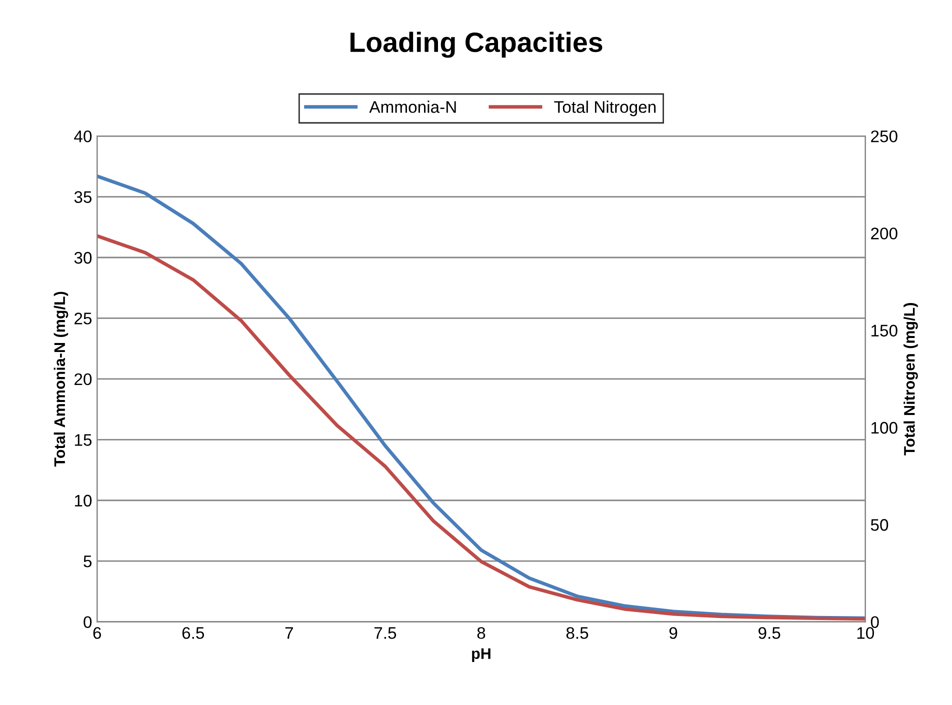 This screenshot has height=705, width=952. I want to click on x-tick-label: 7, so click(289, 633).